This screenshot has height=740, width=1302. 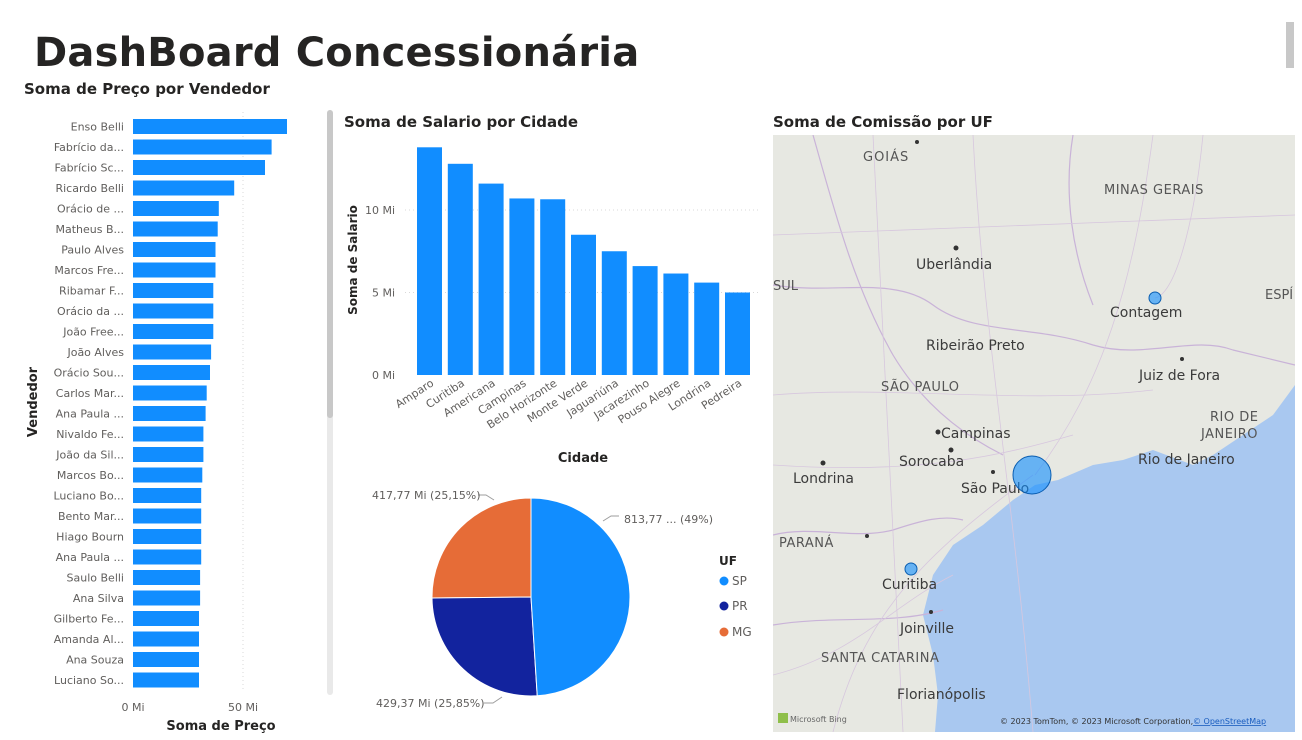 What do you see at coordinates (461, 122) in the screenshot?
I see `city-chart-title: Soma de Salario por Cidade` at bounding box center [461, 122].